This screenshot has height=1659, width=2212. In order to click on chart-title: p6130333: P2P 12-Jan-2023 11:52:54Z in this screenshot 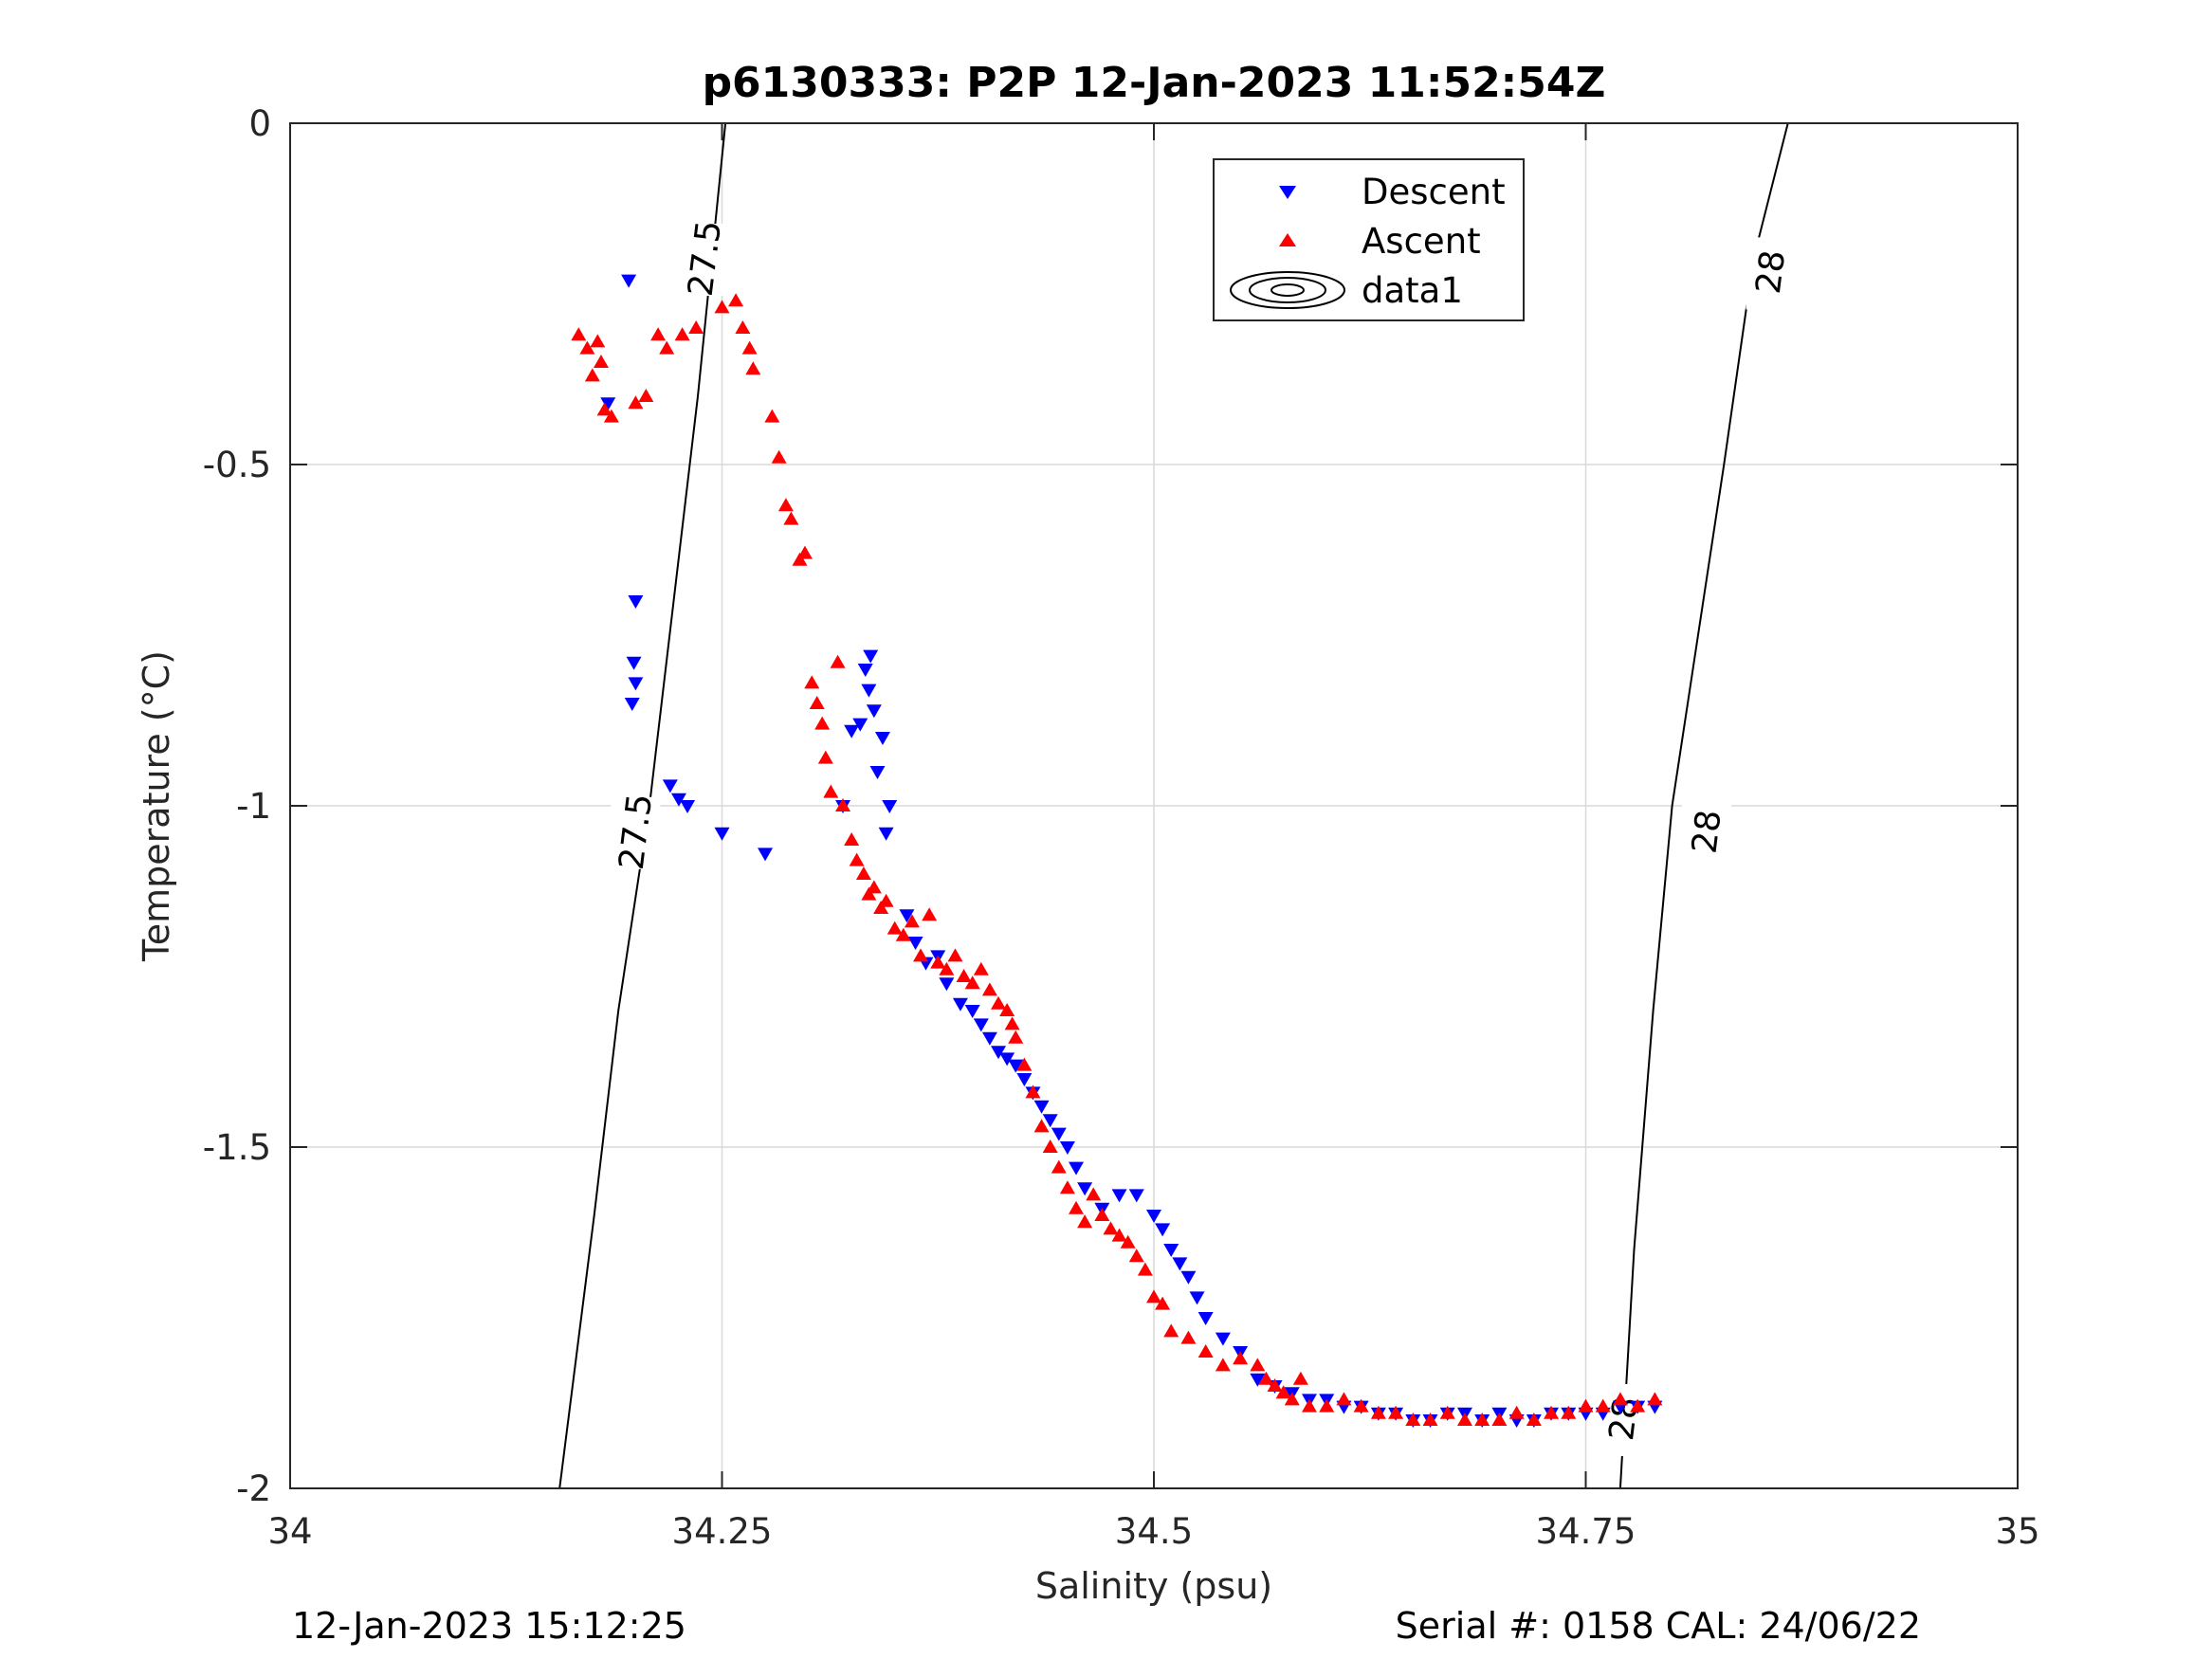, I will do `click(1154, 83)`.